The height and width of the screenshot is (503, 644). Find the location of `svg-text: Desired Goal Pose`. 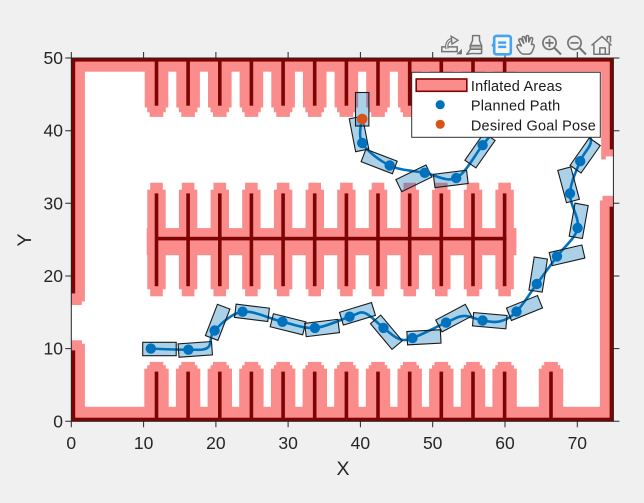

svg-text: Desired Goal Pose is located at coordinates (533, 126).